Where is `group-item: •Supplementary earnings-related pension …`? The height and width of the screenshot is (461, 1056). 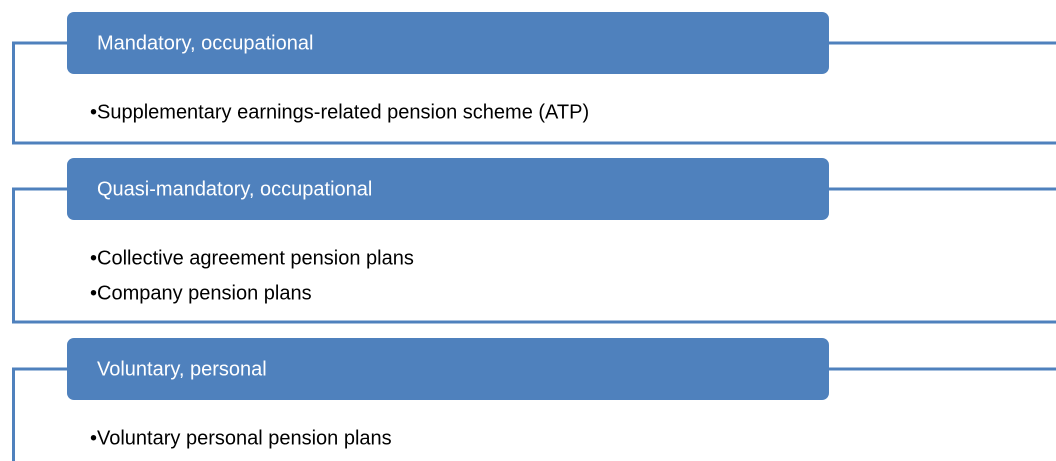 group-item: •Supplementary earnings-related pension … is located at coordinates (339, 112).